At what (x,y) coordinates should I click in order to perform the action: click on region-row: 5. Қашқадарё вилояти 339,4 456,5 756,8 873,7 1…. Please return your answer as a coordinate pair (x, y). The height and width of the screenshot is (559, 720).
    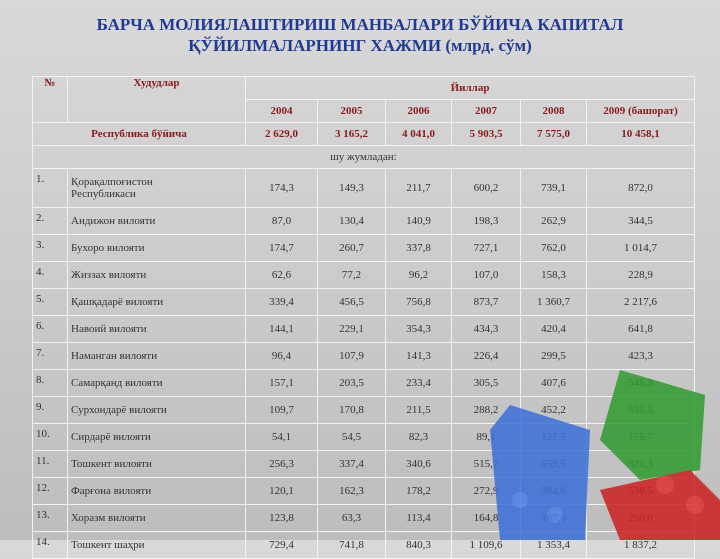
    Looking at the image, I should click on (364, 302).